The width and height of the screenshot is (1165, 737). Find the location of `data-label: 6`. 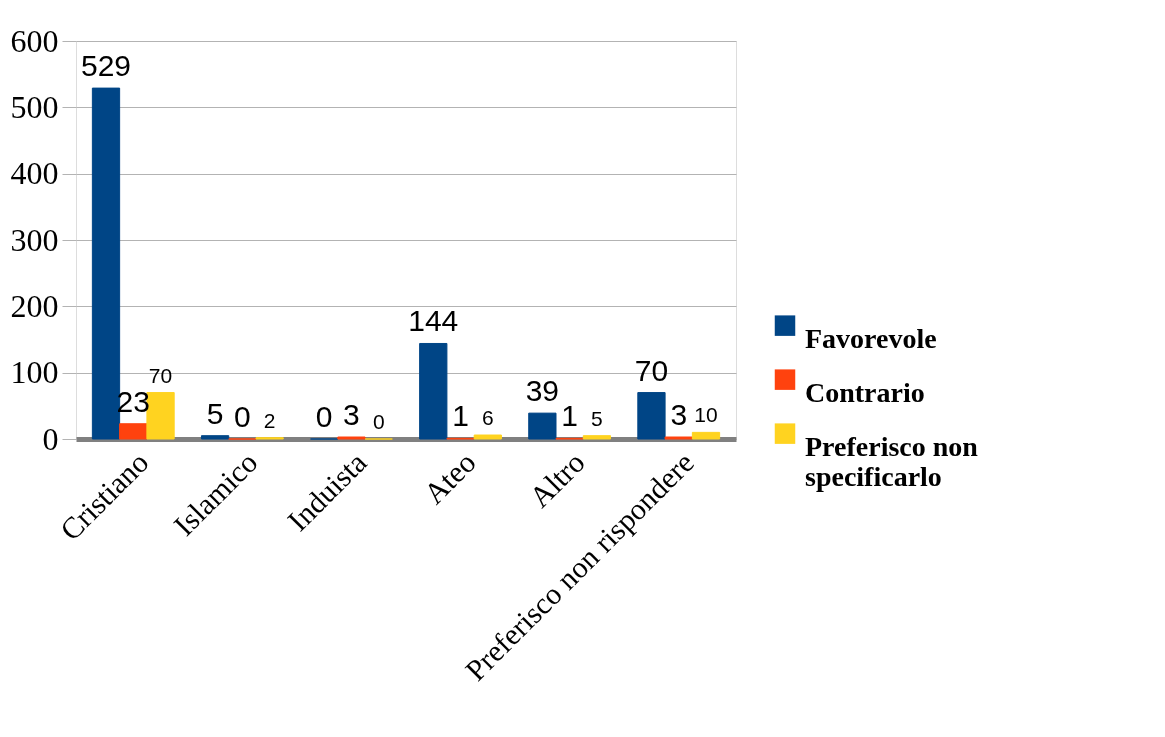

data-label: 6 is located at coordinates (487, 418).